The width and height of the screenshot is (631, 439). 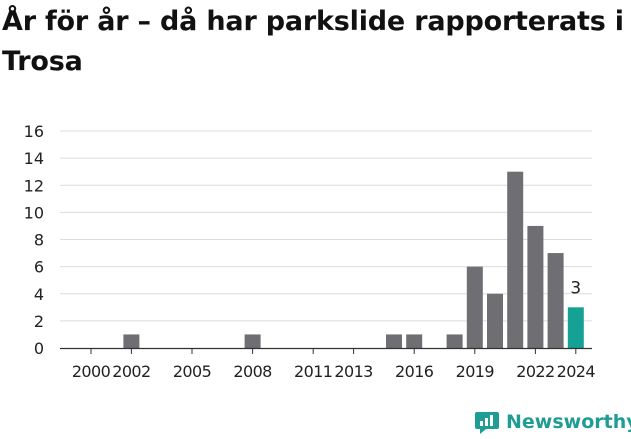 What do you see at coordinates (252, 371) in the screenshot?
I see `x-tick-label: 2008` at bounding box center [252, 371].